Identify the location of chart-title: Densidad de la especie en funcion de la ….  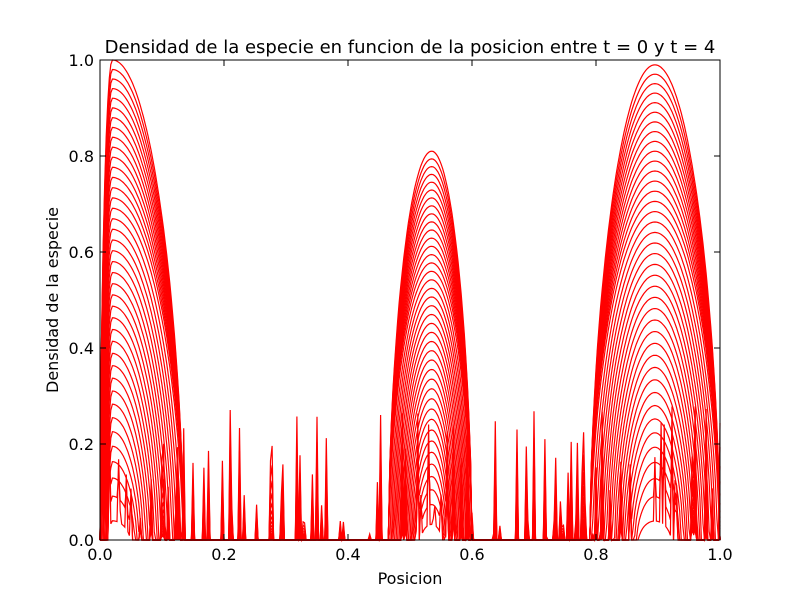
(410, 47).